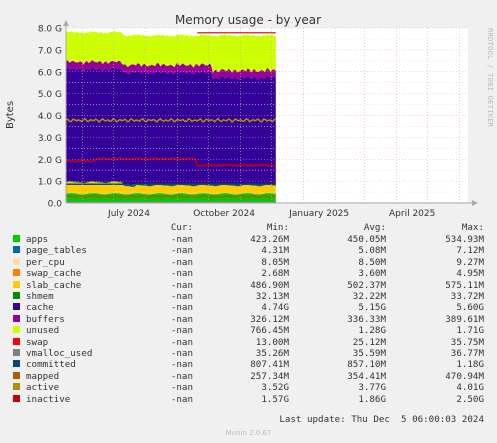  Describe the element at coordinates (248, 399) in the screenshot. I see `legend-row-inactive: inactive -nan 1.57G 1.86G 2.50G` at that location.